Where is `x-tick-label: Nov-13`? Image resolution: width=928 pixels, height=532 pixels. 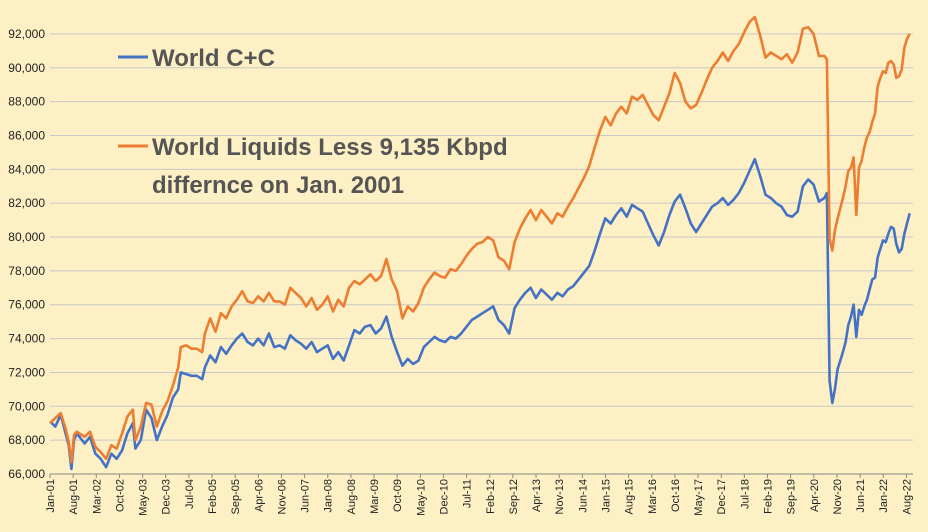 x-tick-label: Nov-13 is located at coordinates (560, 496).